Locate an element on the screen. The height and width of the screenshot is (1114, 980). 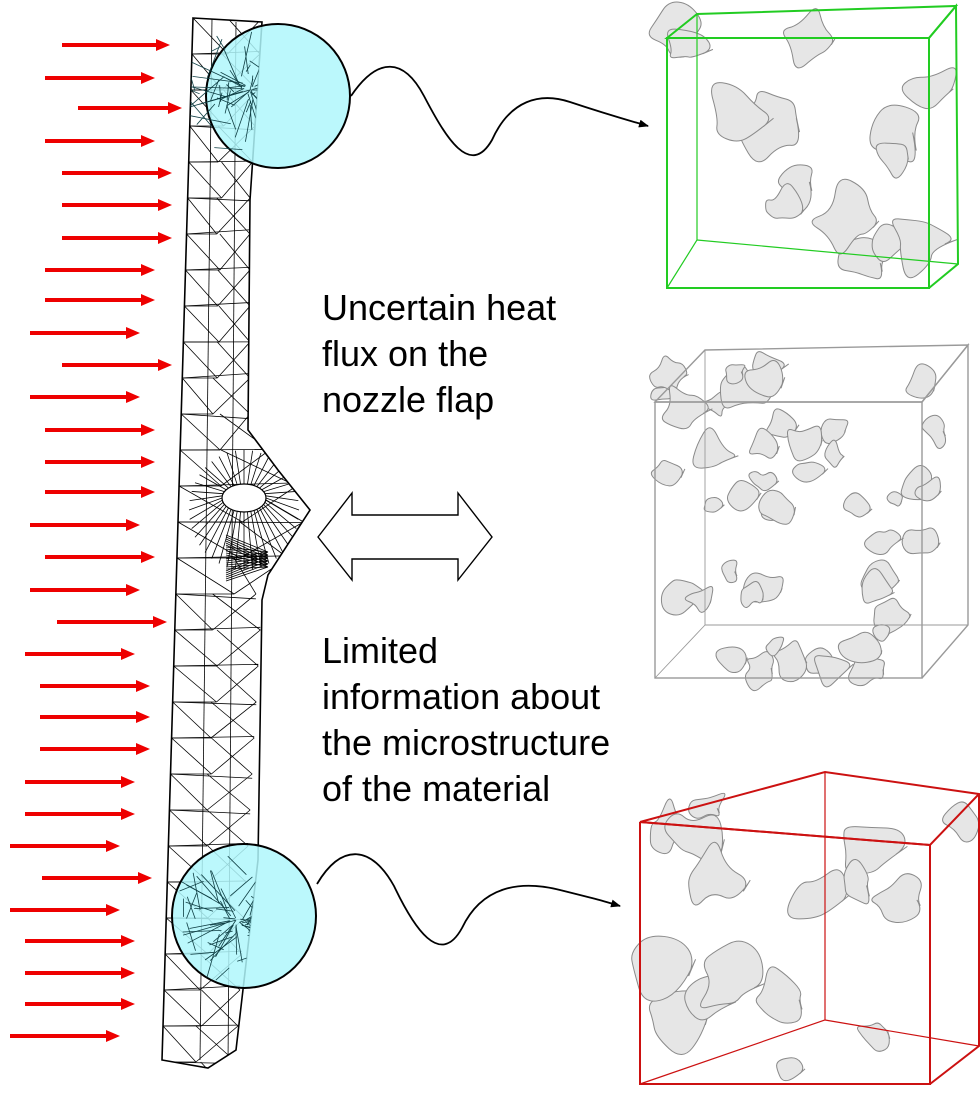
nozzle-flap-mesh is located at coordinates (236, 543).